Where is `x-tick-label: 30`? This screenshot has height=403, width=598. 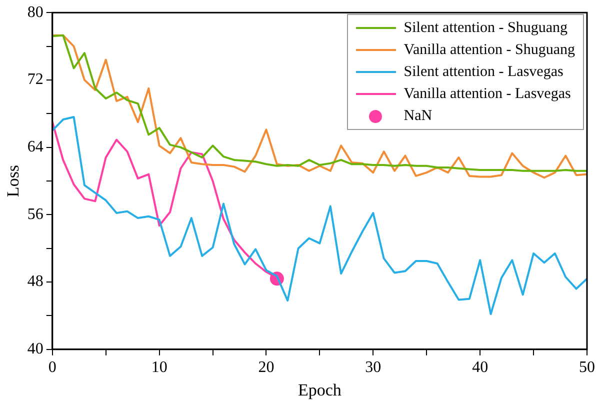 x-tick-label: 30 is located at coordinates (373, 367).